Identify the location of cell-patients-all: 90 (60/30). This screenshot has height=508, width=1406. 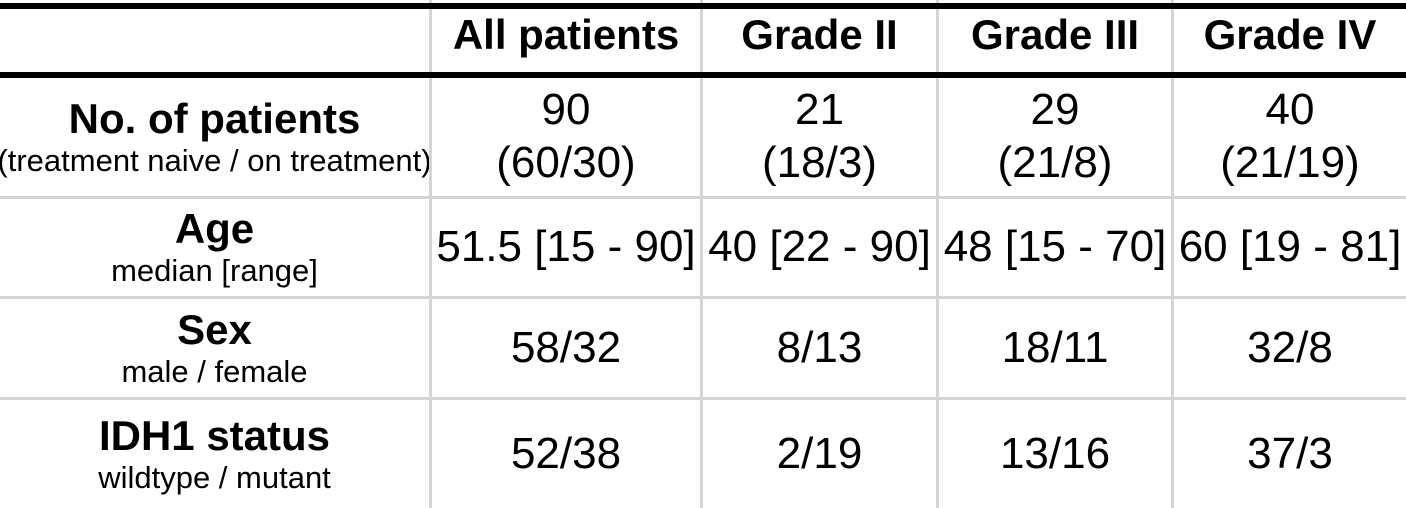
(564, 137).